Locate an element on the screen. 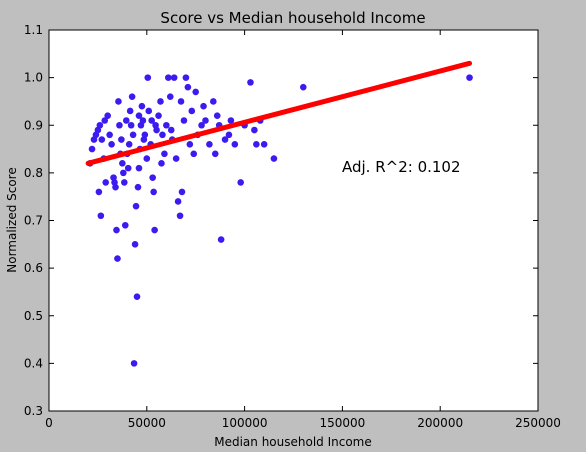 The height and width of the screenshot is (452, 586). x-tick-label: 0 is located at coordinates (49, 423).